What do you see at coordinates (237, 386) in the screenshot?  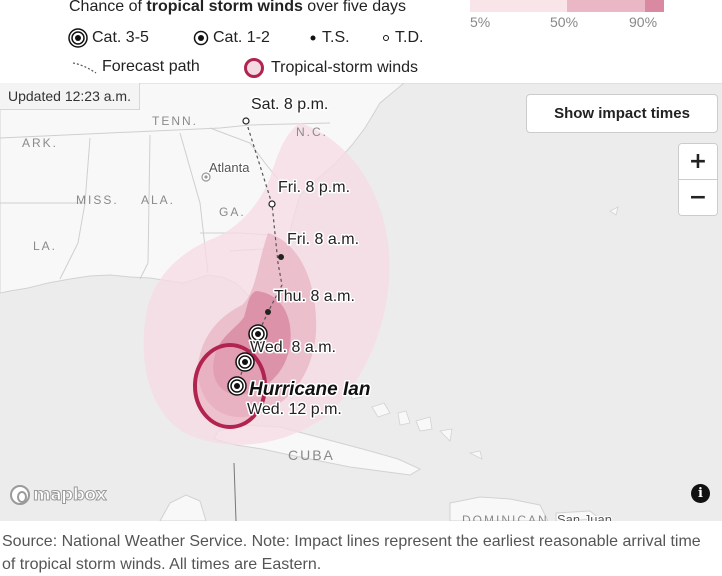 I see `marker-wed-12pm` at bounding box center [237, 386].